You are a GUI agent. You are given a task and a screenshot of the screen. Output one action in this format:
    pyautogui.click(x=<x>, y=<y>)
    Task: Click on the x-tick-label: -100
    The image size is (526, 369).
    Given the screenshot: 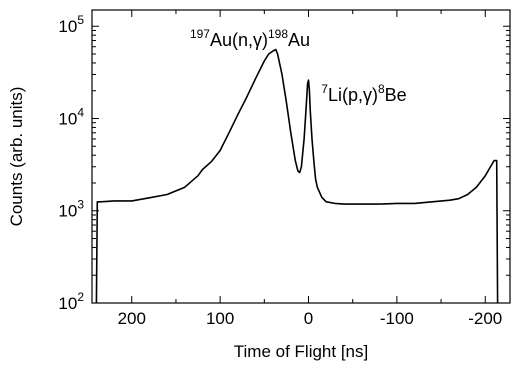 What is the action you would take?
    pyautogui.click(x=397, y=318)
    